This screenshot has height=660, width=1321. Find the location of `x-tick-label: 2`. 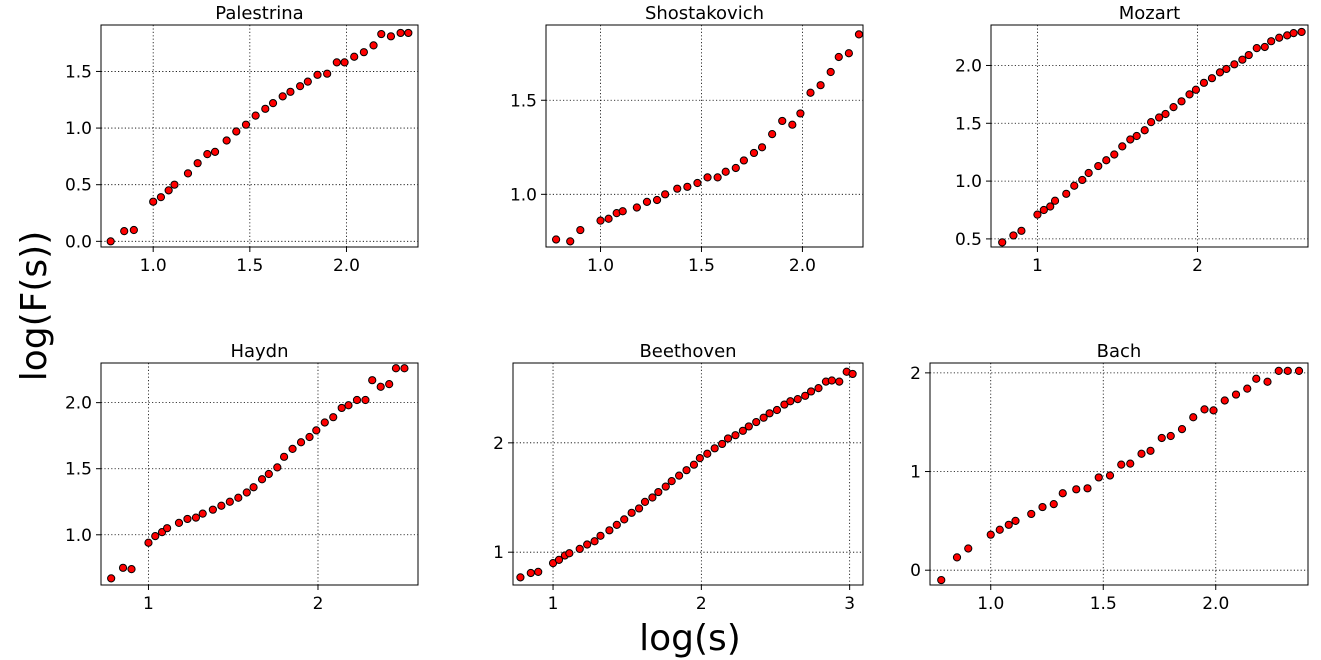

x-tick-label: 2 is located at coordinates (1197, 266).